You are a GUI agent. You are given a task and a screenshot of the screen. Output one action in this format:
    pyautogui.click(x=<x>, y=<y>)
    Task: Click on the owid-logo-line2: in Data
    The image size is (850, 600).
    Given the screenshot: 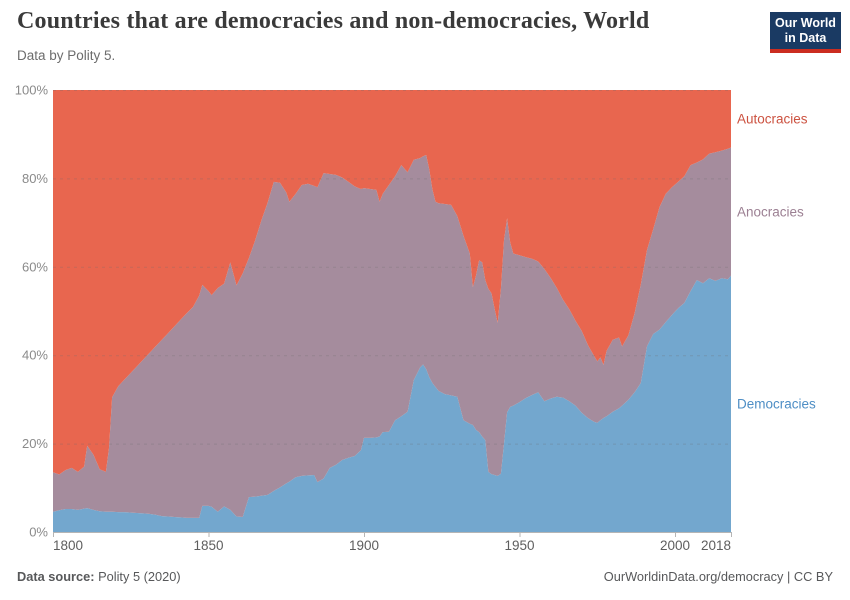 What is the action you would take?
    pyautogui.click(x=805, y=38)
    